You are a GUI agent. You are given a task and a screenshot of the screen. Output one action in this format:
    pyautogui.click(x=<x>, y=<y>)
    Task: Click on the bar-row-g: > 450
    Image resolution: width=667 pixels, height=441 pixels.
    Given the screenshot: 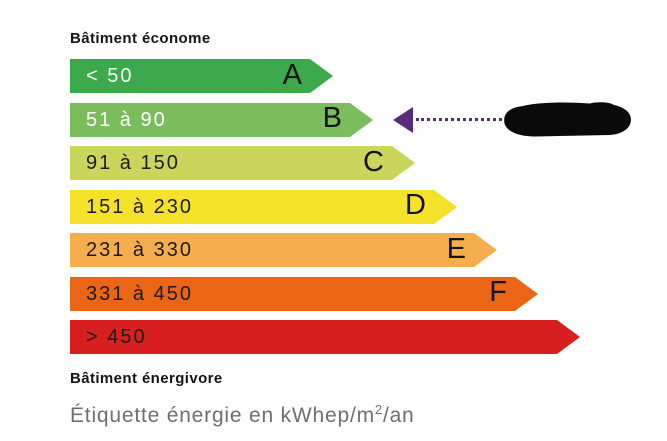 What is the action you would take?
    pyautogui.click(x=360, y=337)
    